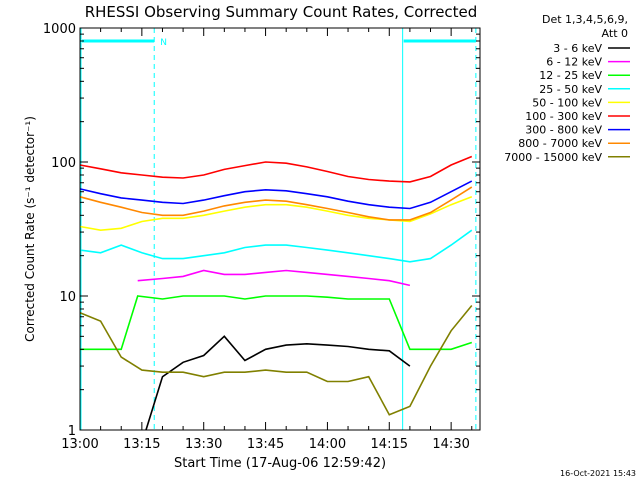 The width and height of the screenshot is (640, 480). I want to click on x-tick-label: 13:30, so click(203, 444).